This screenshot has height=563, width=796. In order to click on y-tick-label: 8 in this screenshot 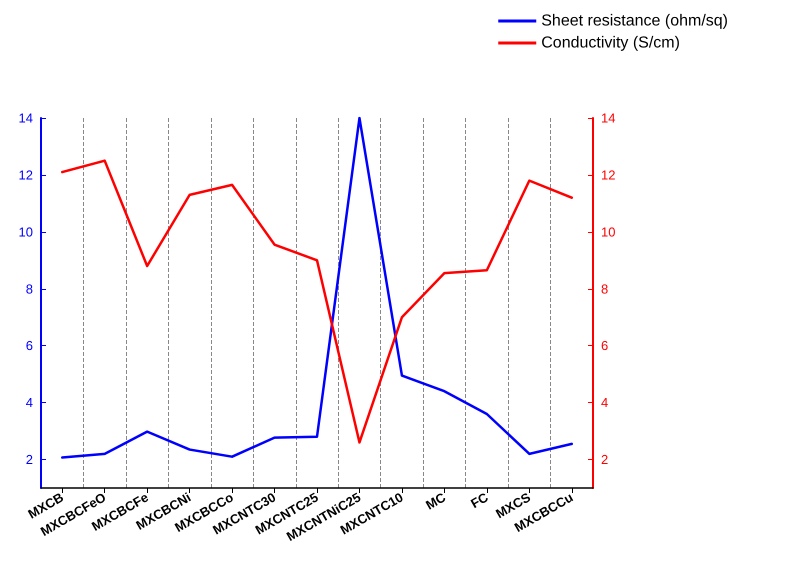, I will do `click(29, 288)`.